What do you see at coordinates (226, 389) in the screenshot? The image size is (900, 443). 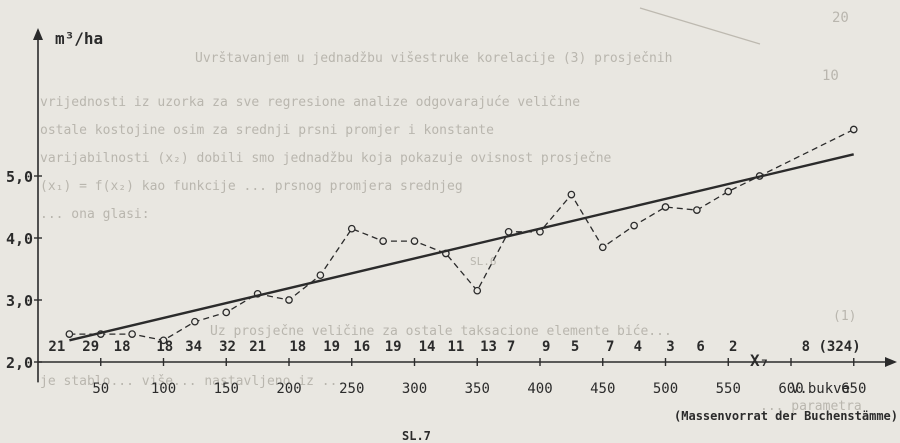 I see `x-tick-label: 150` at bounding box center [226, 389].